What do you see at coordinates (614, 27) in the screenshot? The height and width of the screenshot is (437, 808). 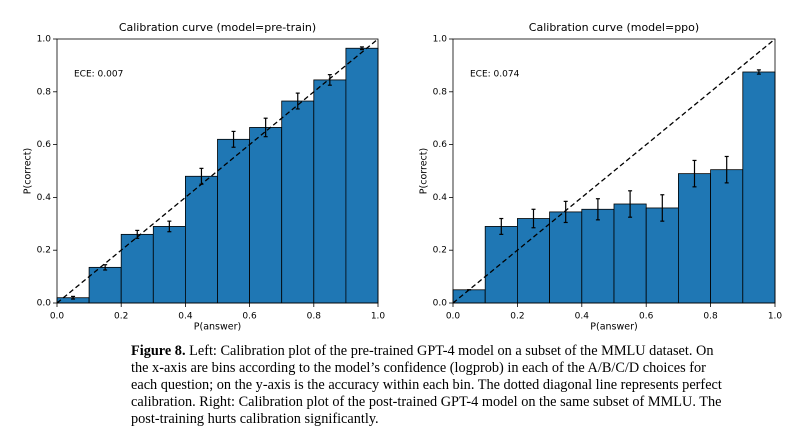 I see `chart-title: Calibration curve (model=ppo)` at bounding box center [614, 27].